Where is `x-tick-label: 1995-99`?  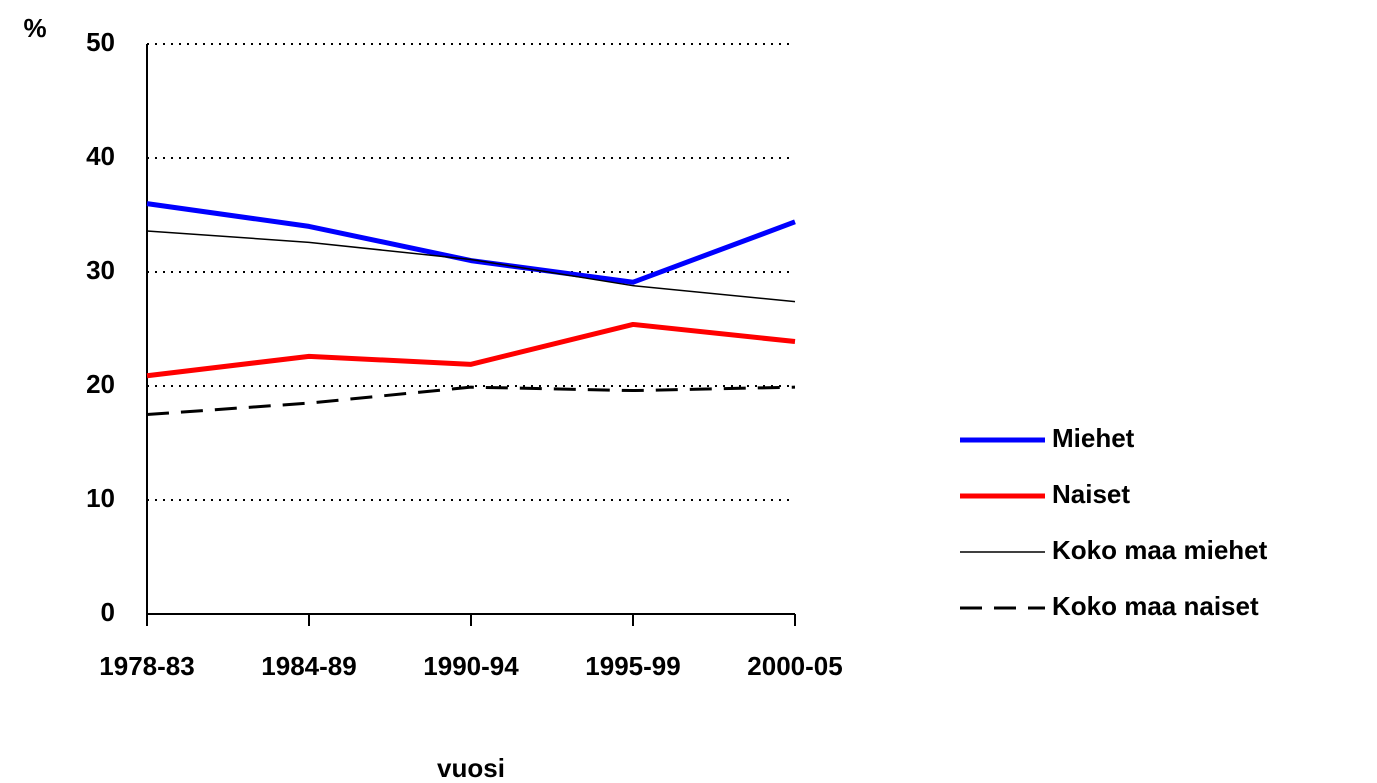 x-tick-label: 1995-99 is located at coordinates (632, 666).